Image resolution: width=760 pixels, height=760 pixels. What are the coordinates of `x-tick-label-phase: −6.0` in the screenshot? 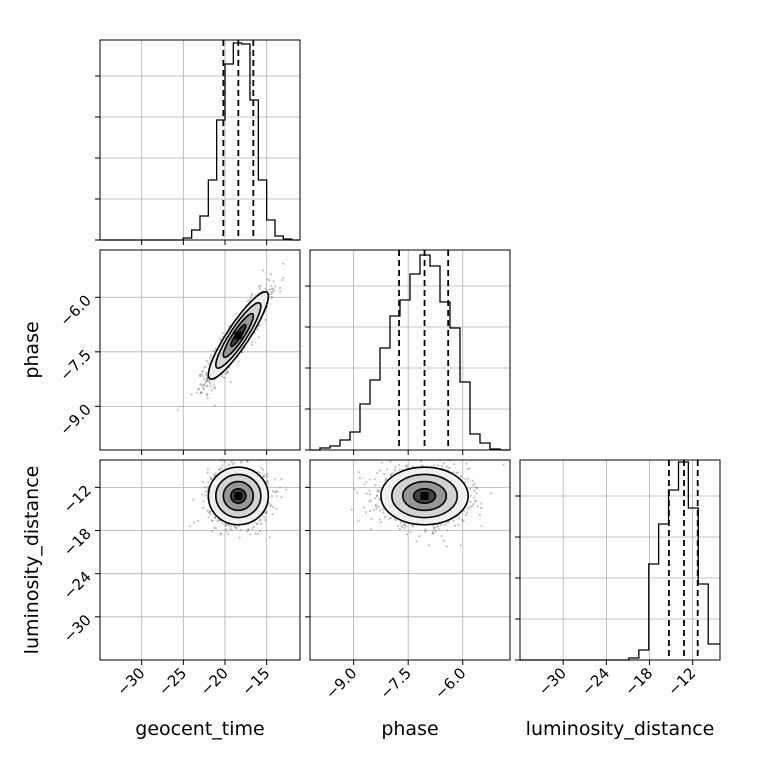 It's located at (450, 683).